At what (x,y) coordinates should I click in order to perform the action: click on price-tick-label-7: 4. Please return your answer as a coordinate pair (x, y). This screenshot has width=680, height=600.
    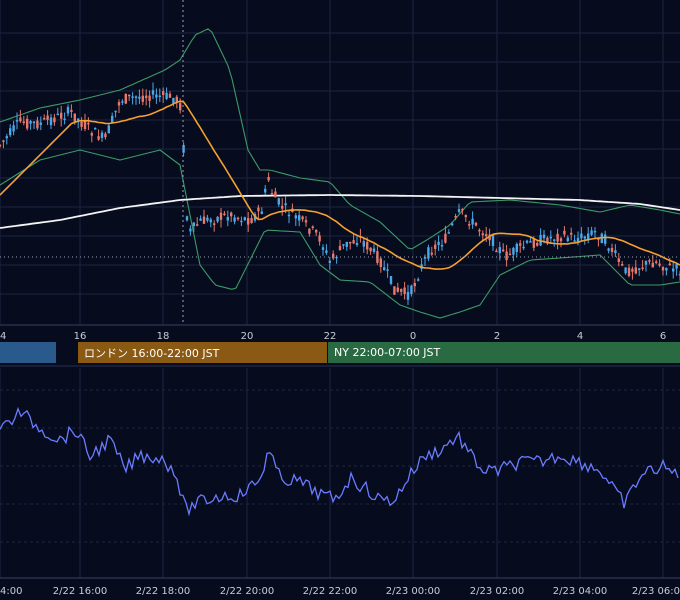
    Looking at the image, I should click on (580, 336).